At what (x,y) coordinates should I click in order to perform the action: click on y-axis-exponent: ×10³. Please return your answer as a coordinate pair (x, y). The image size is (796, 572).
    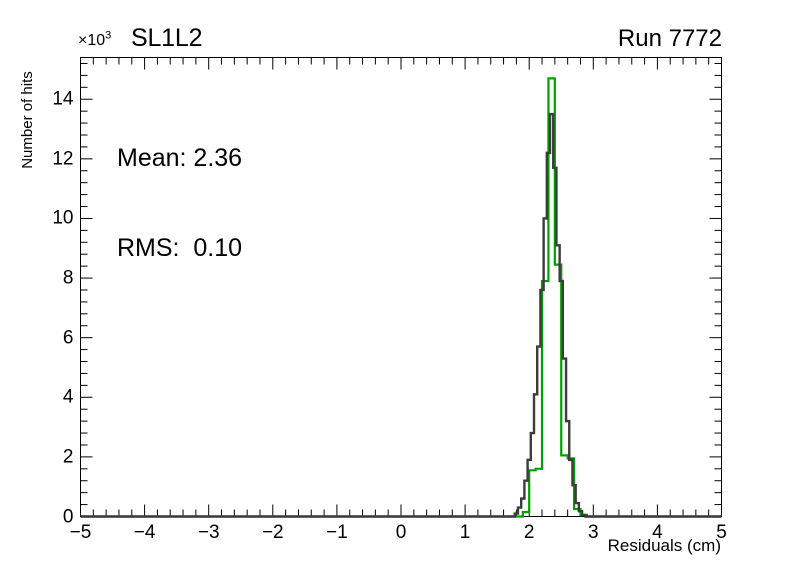
    Looking at the image, I should click on (95, 39).